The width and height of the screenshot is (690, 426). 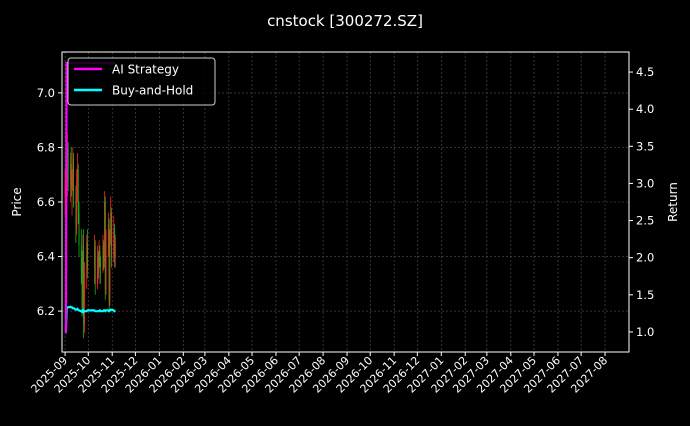 I want to click on legend-box, so click(x=141, y=81).